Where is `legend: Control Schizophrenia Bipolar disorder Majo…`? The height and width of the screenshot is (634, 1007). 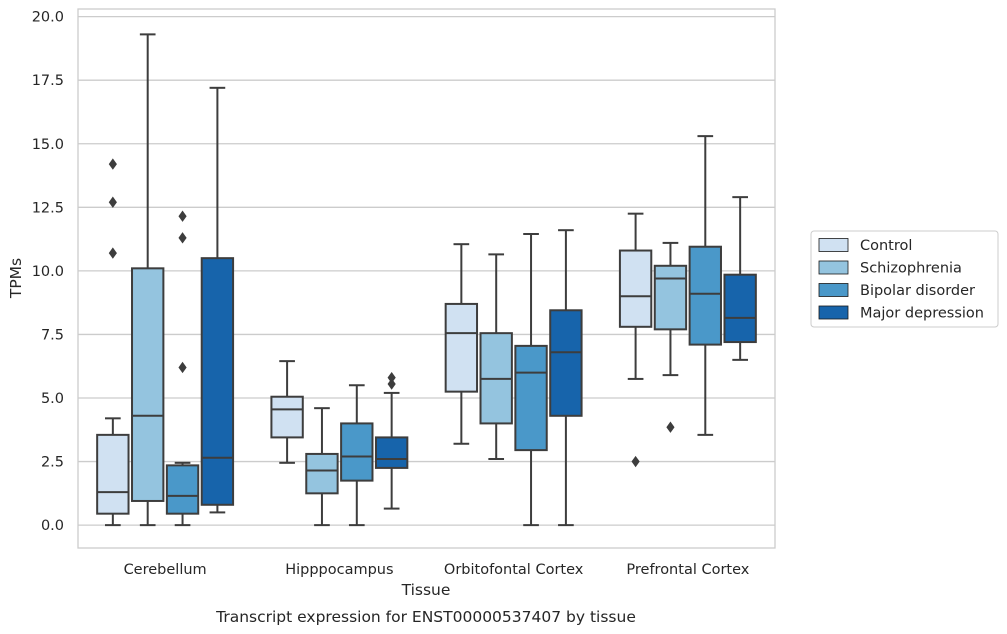 legend: Control Schizophrenia Bipolar disorder Majo… is located at coordinates (904, 279).